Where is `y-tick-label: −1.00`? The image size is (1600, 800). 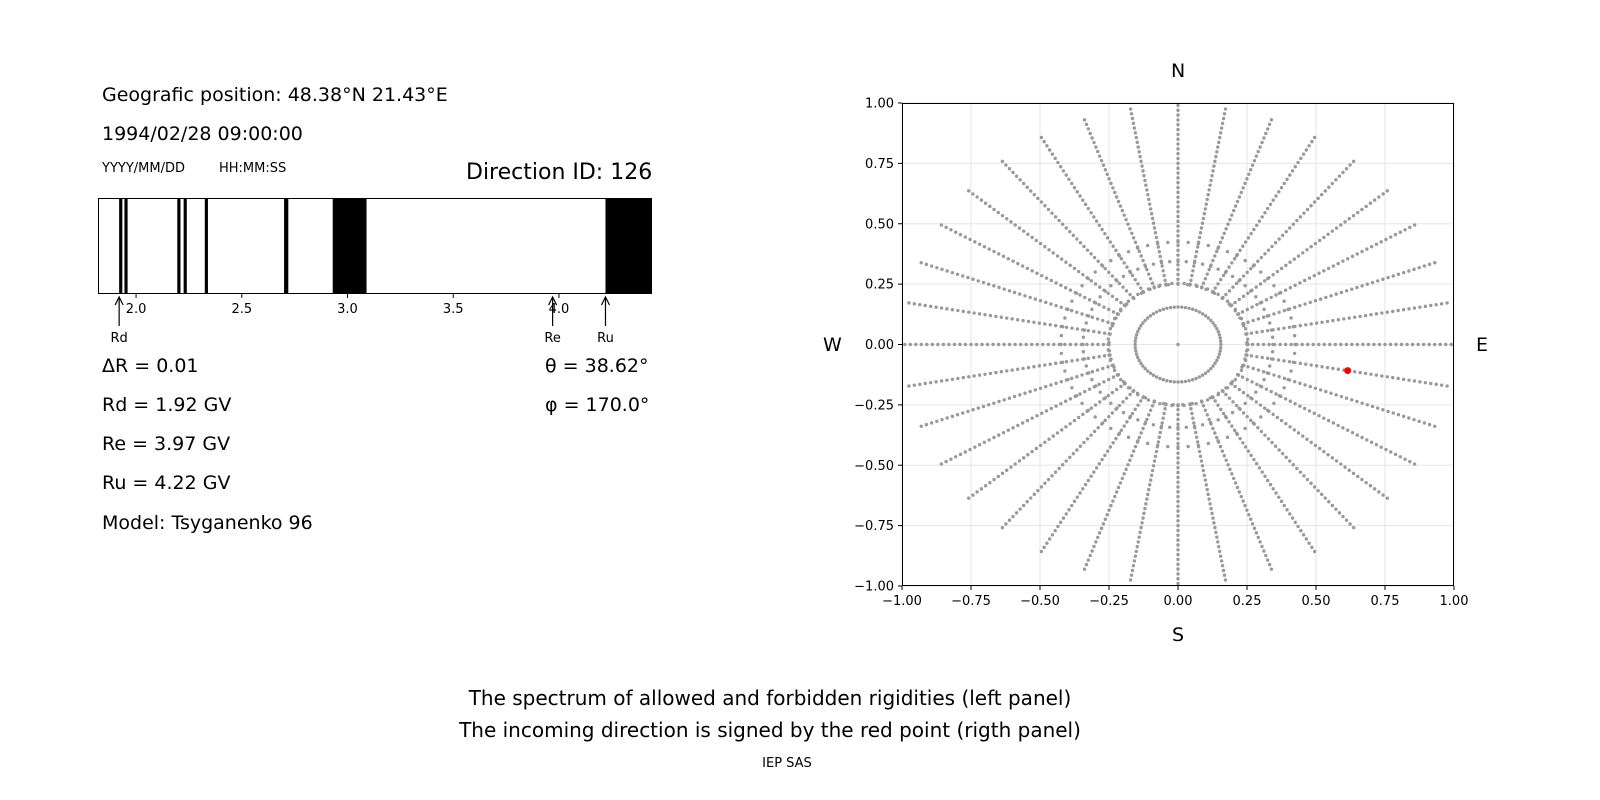 y-tick-label: −1.00 is located at coordinates (874, 587).